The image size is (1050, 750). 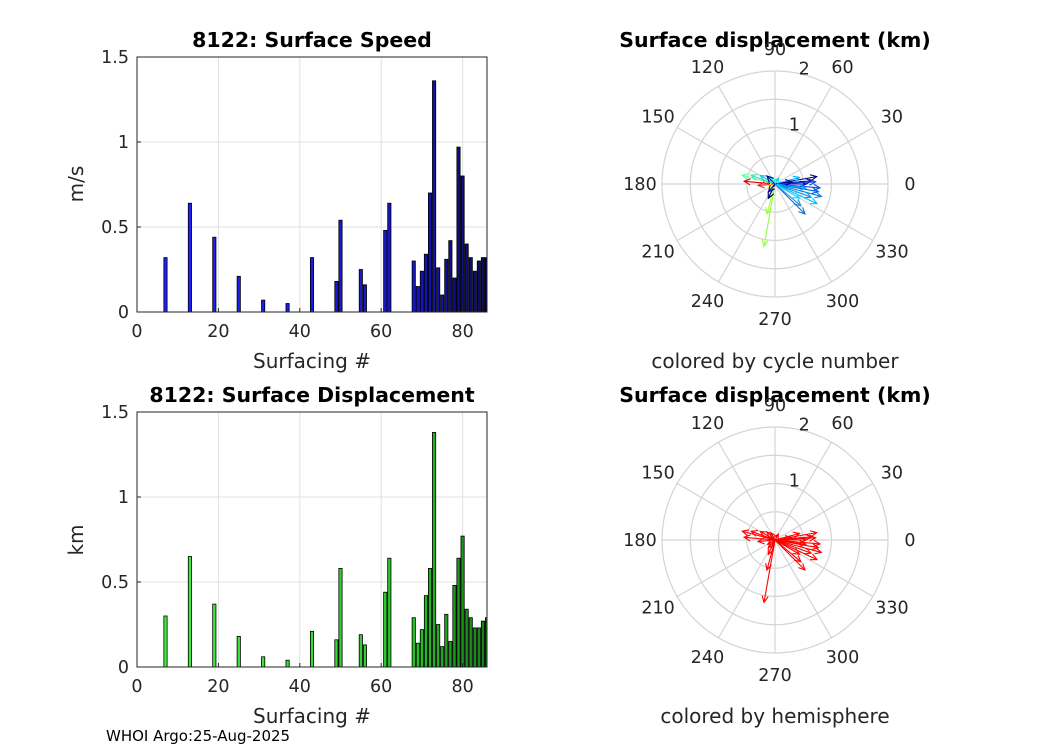 I want to click on polar1-grid, so click(x=775, y=184).